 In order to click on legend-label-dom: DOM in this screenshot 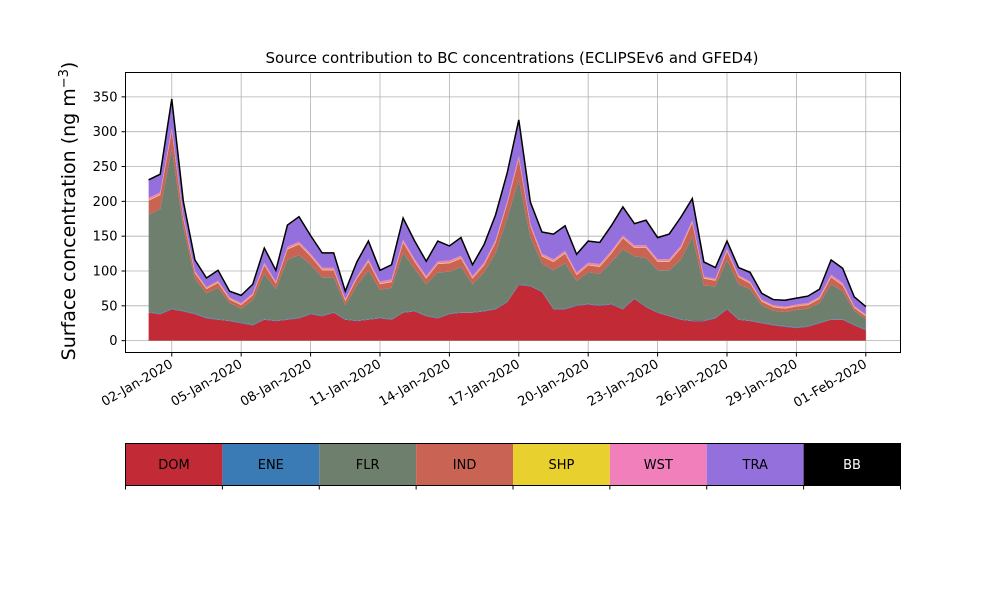, I will do `click(173, 465)`.